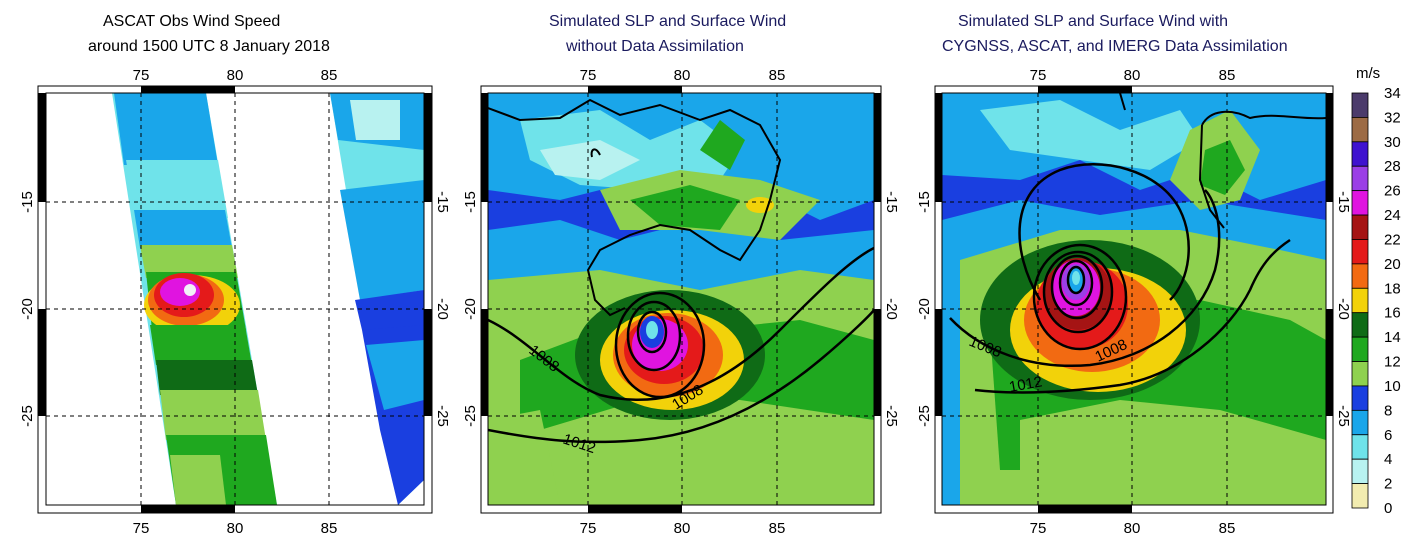 The height and width of the screenshot is (549, 1418). Describe the element at coordinates (588, 75) in the screenshot. I see `p2-top-lon-75: 75` at that location.